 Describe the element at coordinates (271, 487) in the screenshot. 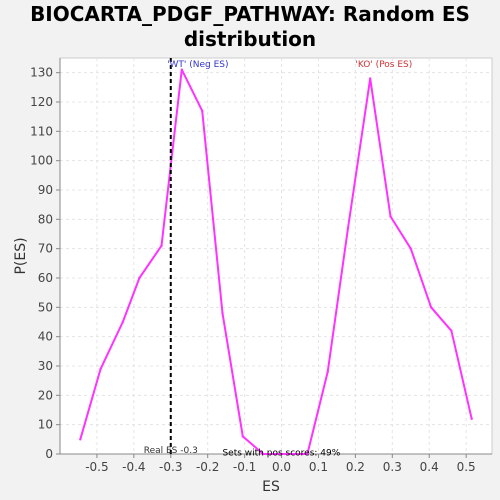

I see `x-axis-title: ES` at that location.